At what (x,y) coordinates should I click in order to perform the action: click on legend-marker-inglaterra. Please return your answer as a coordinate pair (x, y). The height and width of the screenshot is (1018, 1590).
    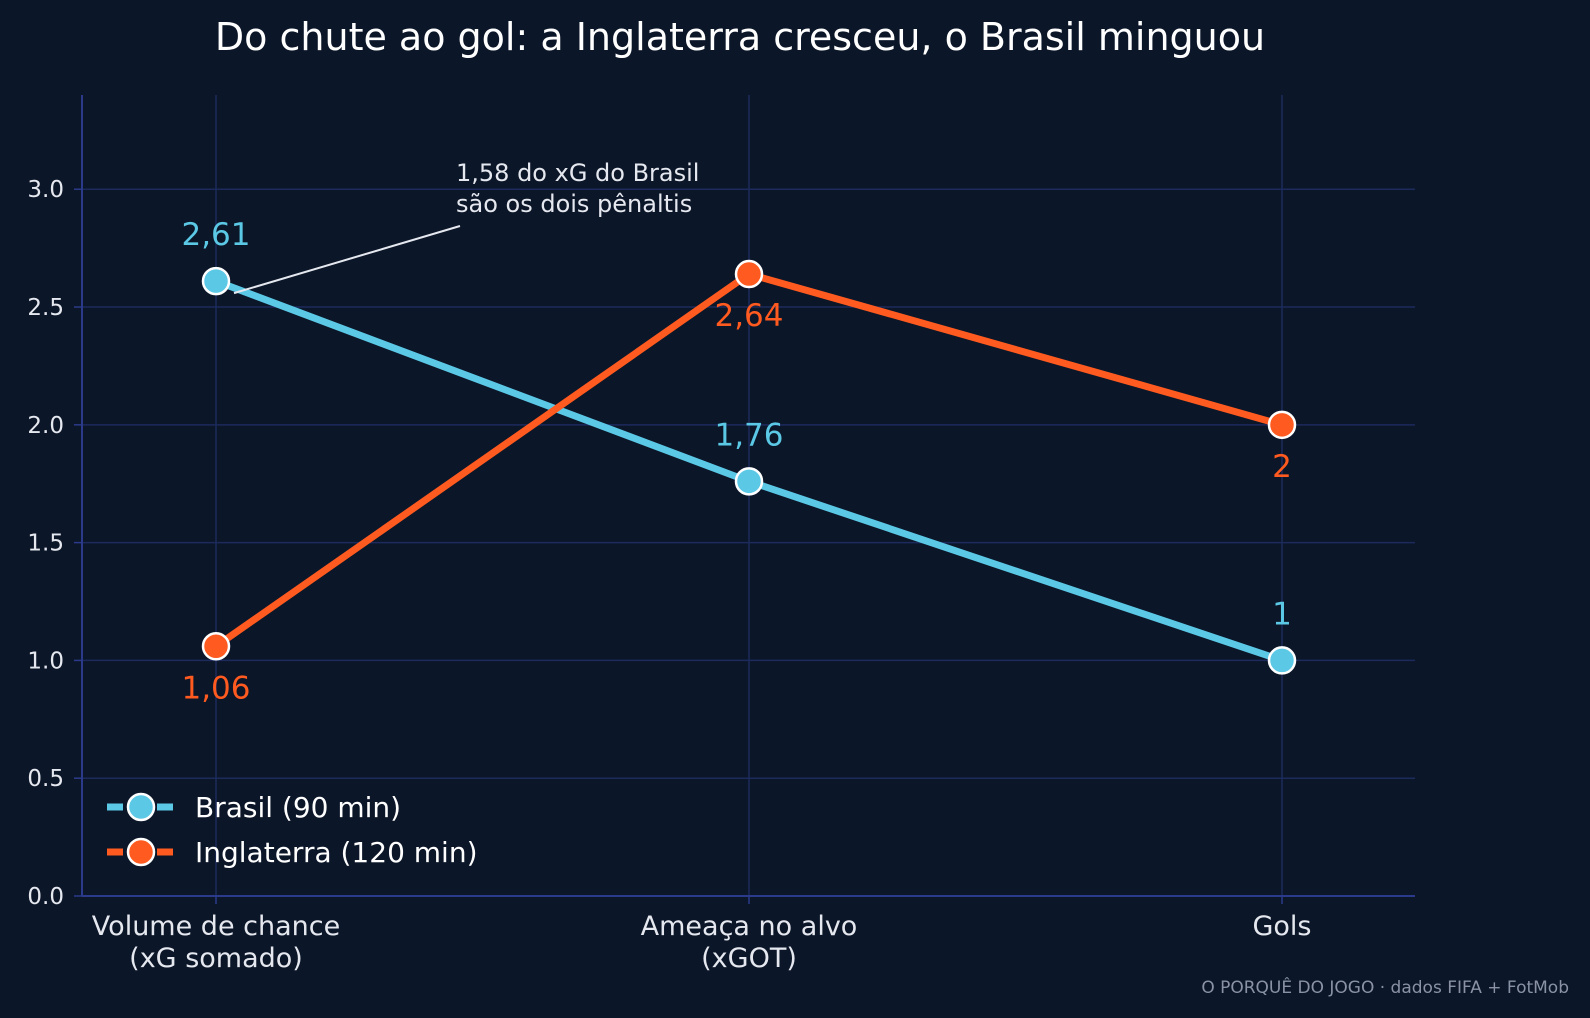
    Looking at the image, I should click on (141, 852).